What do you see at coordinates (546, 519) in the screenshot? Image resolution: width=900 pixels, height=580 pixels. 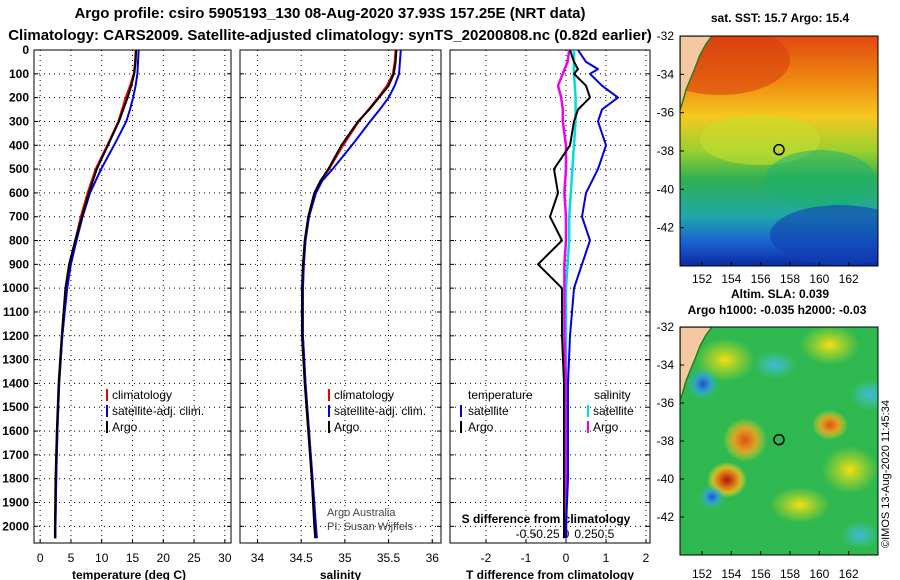 I see `secondary-axis-label: S difference from climatology` at bounding box center [546, 519].